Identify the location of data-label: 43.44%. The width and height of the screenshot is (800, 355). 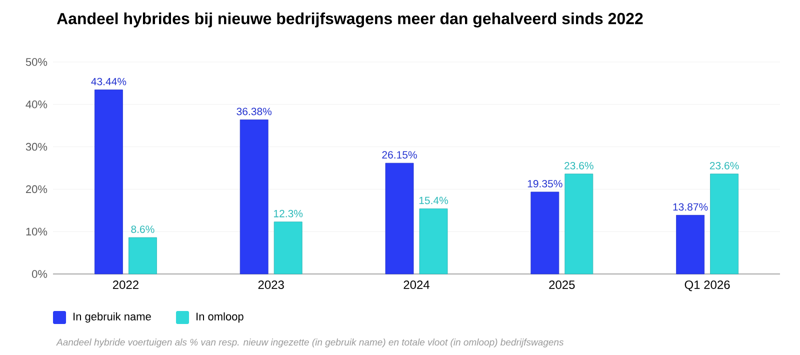
(108, 82).